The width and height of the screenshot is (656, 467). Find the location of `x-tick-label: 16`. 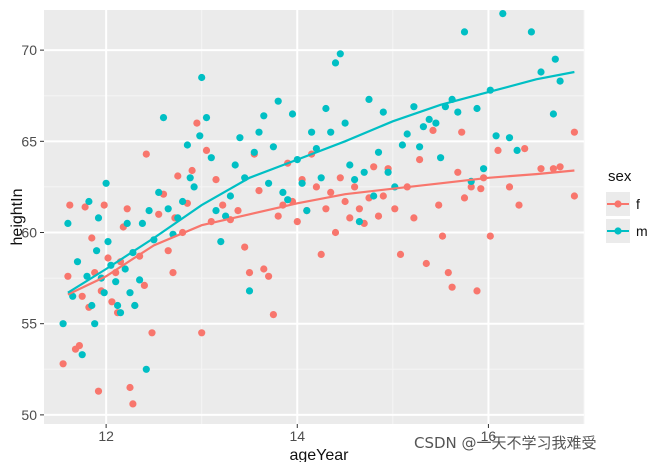

x-tick-label: 16 is located at coordinates (489, 436).